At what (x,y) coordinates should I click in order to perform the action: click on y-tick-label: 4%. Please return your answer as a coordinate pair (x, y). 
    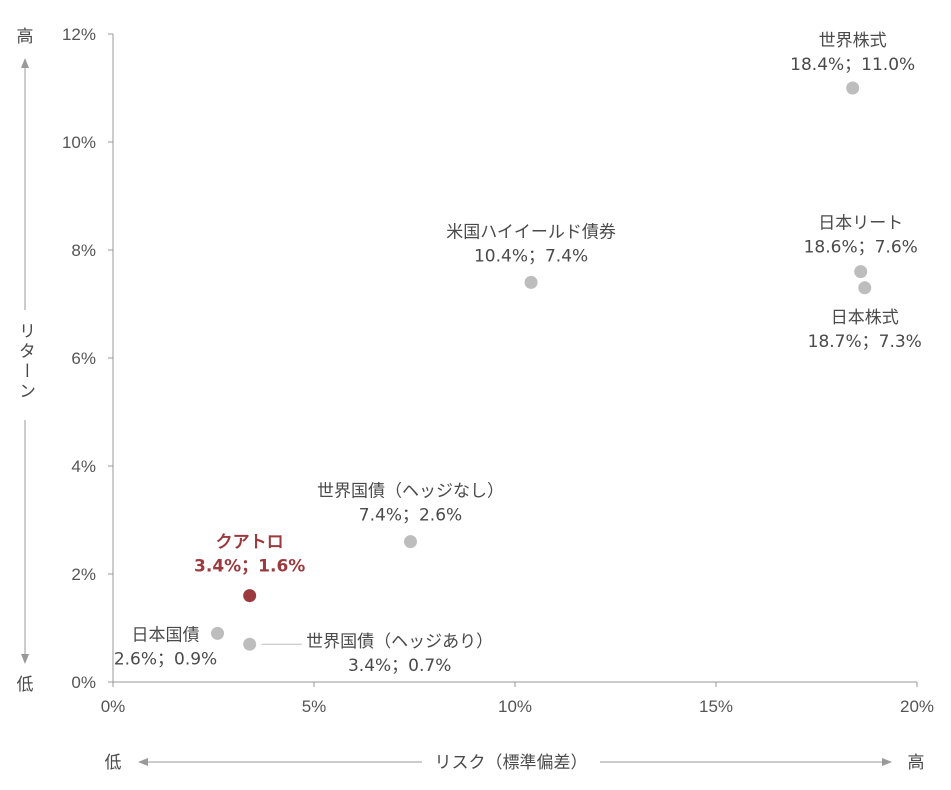
    Looking at the image, I should click on (83, 466).